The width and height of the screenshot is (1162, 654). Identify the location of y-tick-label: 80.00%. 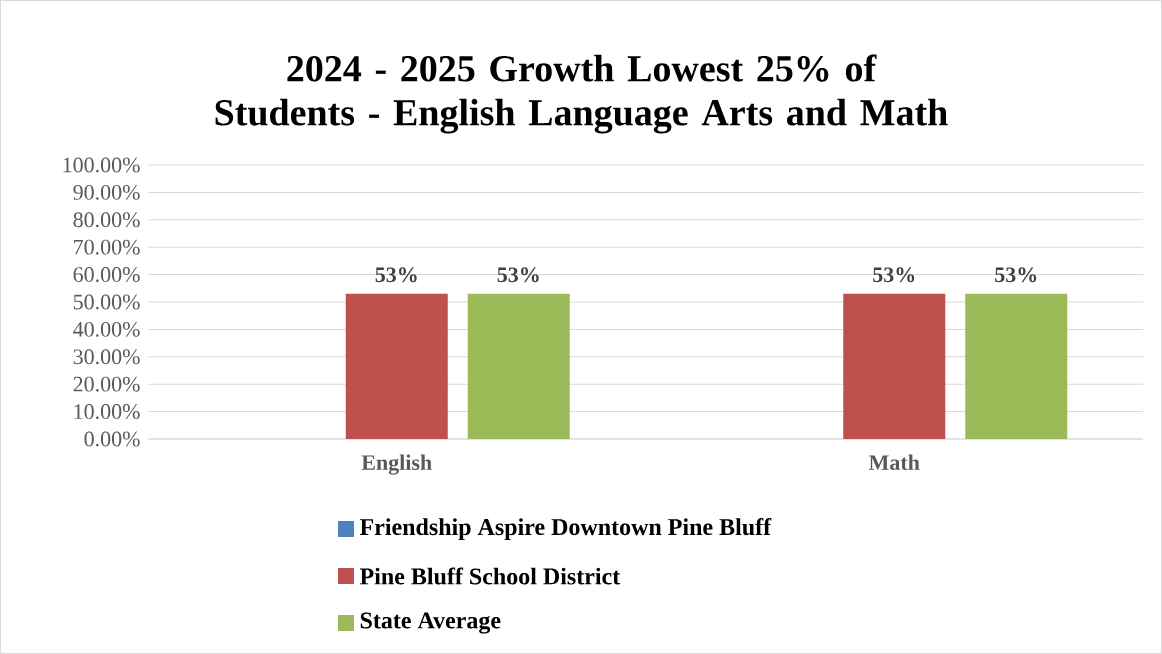
(106, 220).